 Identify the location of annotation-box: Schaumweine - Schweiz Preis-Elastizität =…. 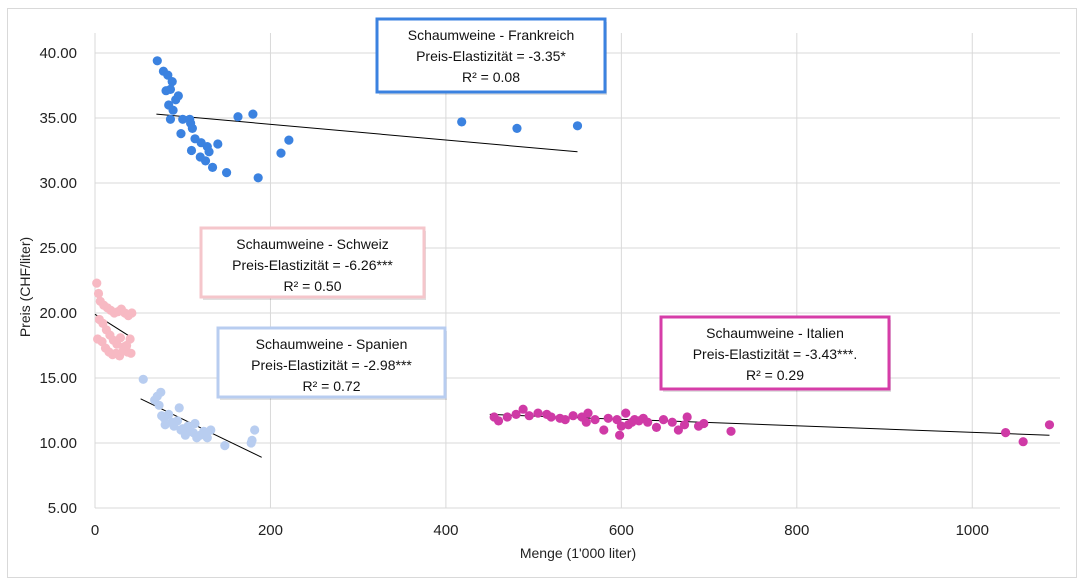
(312, 263).